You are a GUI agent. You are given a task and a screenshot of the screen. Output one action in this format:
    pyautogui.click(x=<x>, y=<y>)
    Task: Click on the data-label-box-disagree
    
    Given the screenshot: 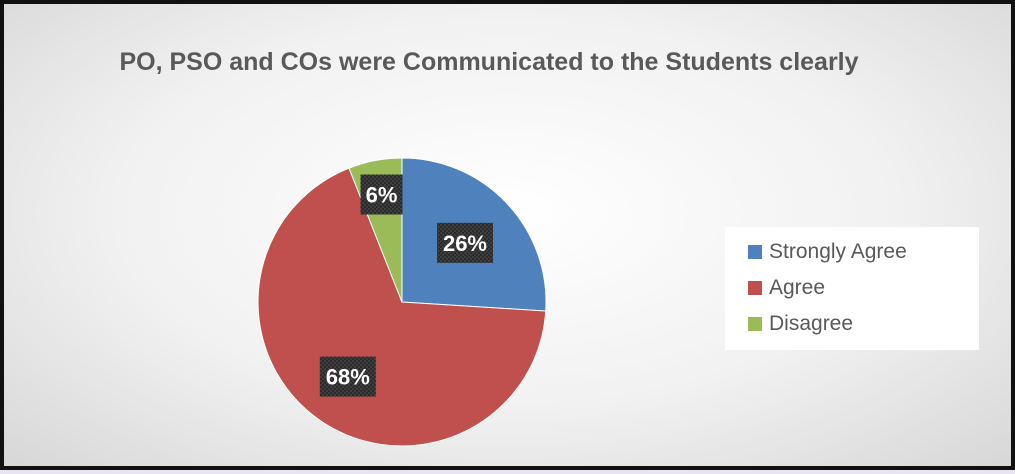 What is the action you would take?
    pyautogui.click(x=381, y=194)
    